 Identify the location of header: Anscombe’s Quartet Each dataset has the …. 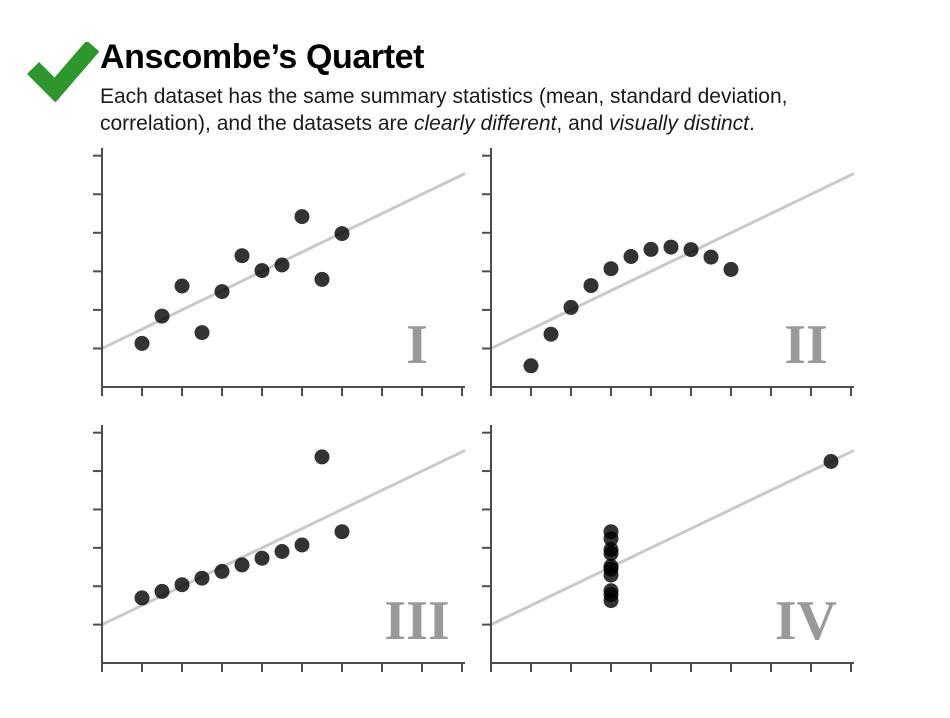
(470, 88).